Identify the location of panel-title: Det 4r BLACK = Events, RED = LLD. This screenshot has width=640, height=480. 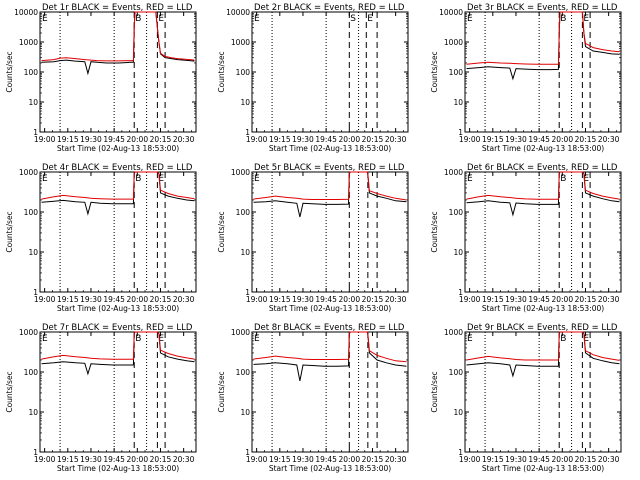
(117, 168).